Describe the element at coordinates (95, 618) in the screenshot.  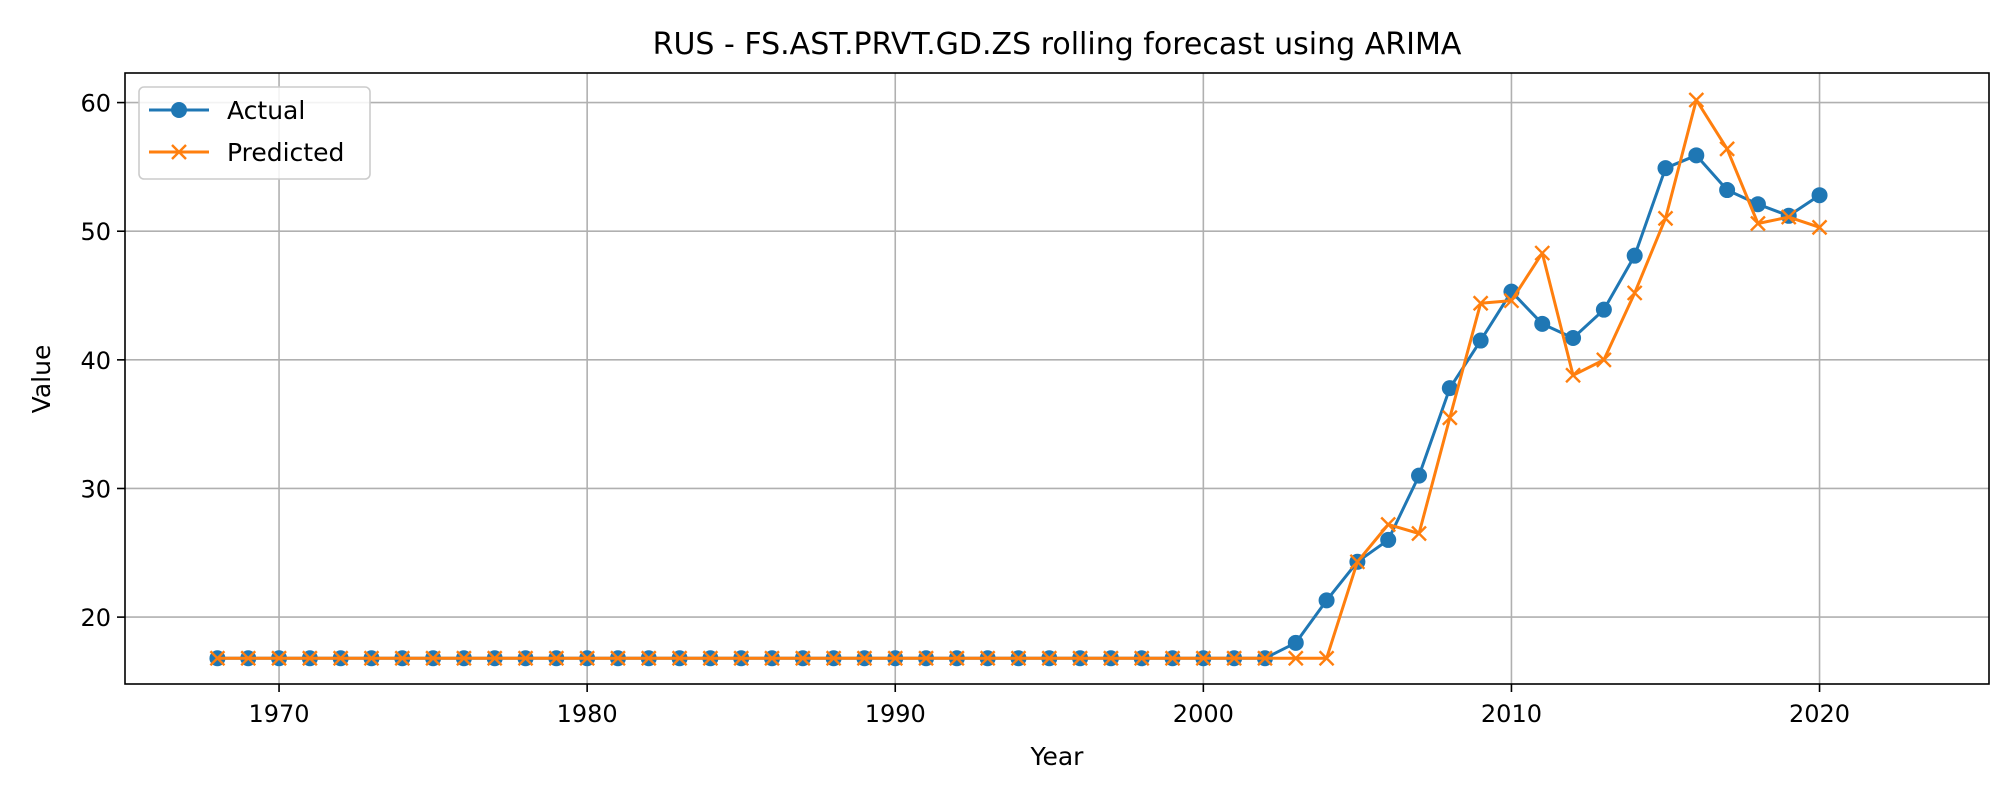
I see `y-tick-label: 20` at that location.